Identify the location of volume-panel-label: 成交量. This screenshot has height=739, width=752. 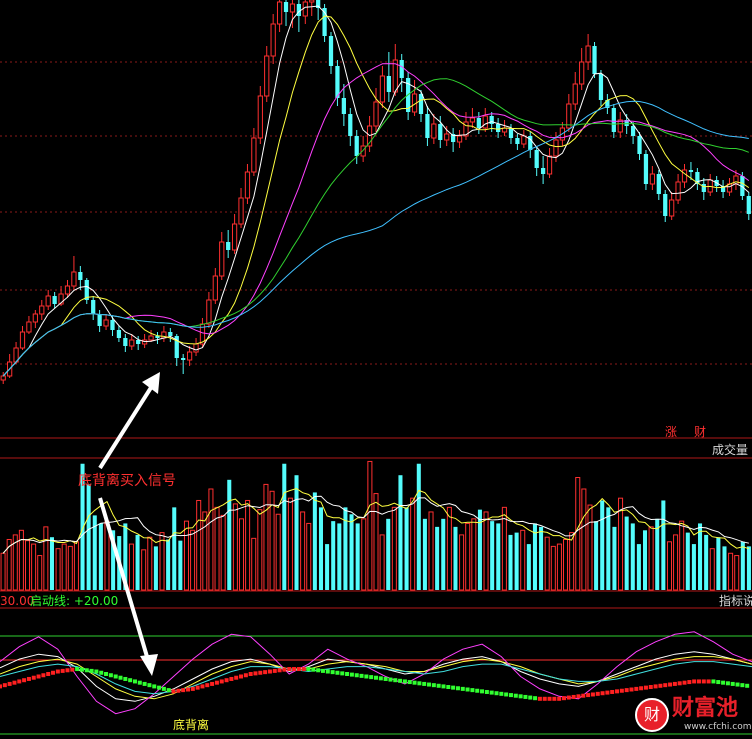
(730, 450).